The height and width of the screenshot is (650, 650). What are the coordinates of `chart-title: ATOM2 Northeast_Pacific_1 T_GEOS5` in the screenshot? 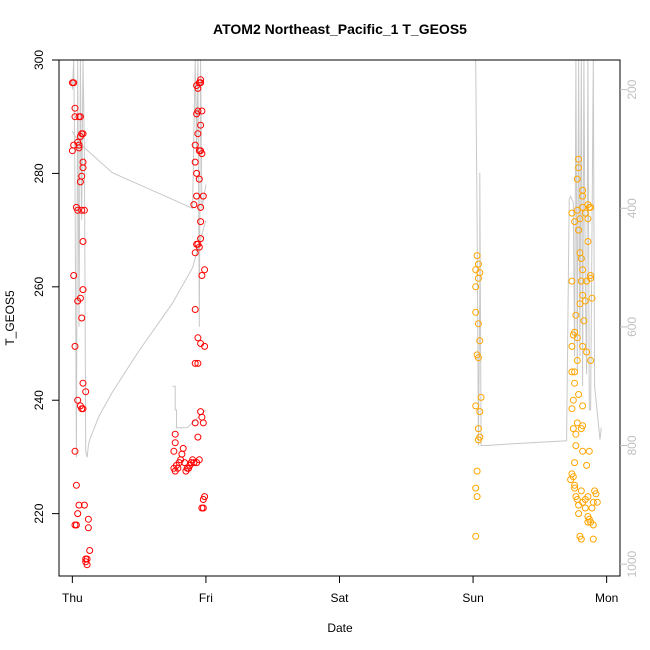 It's located at (340, 29).